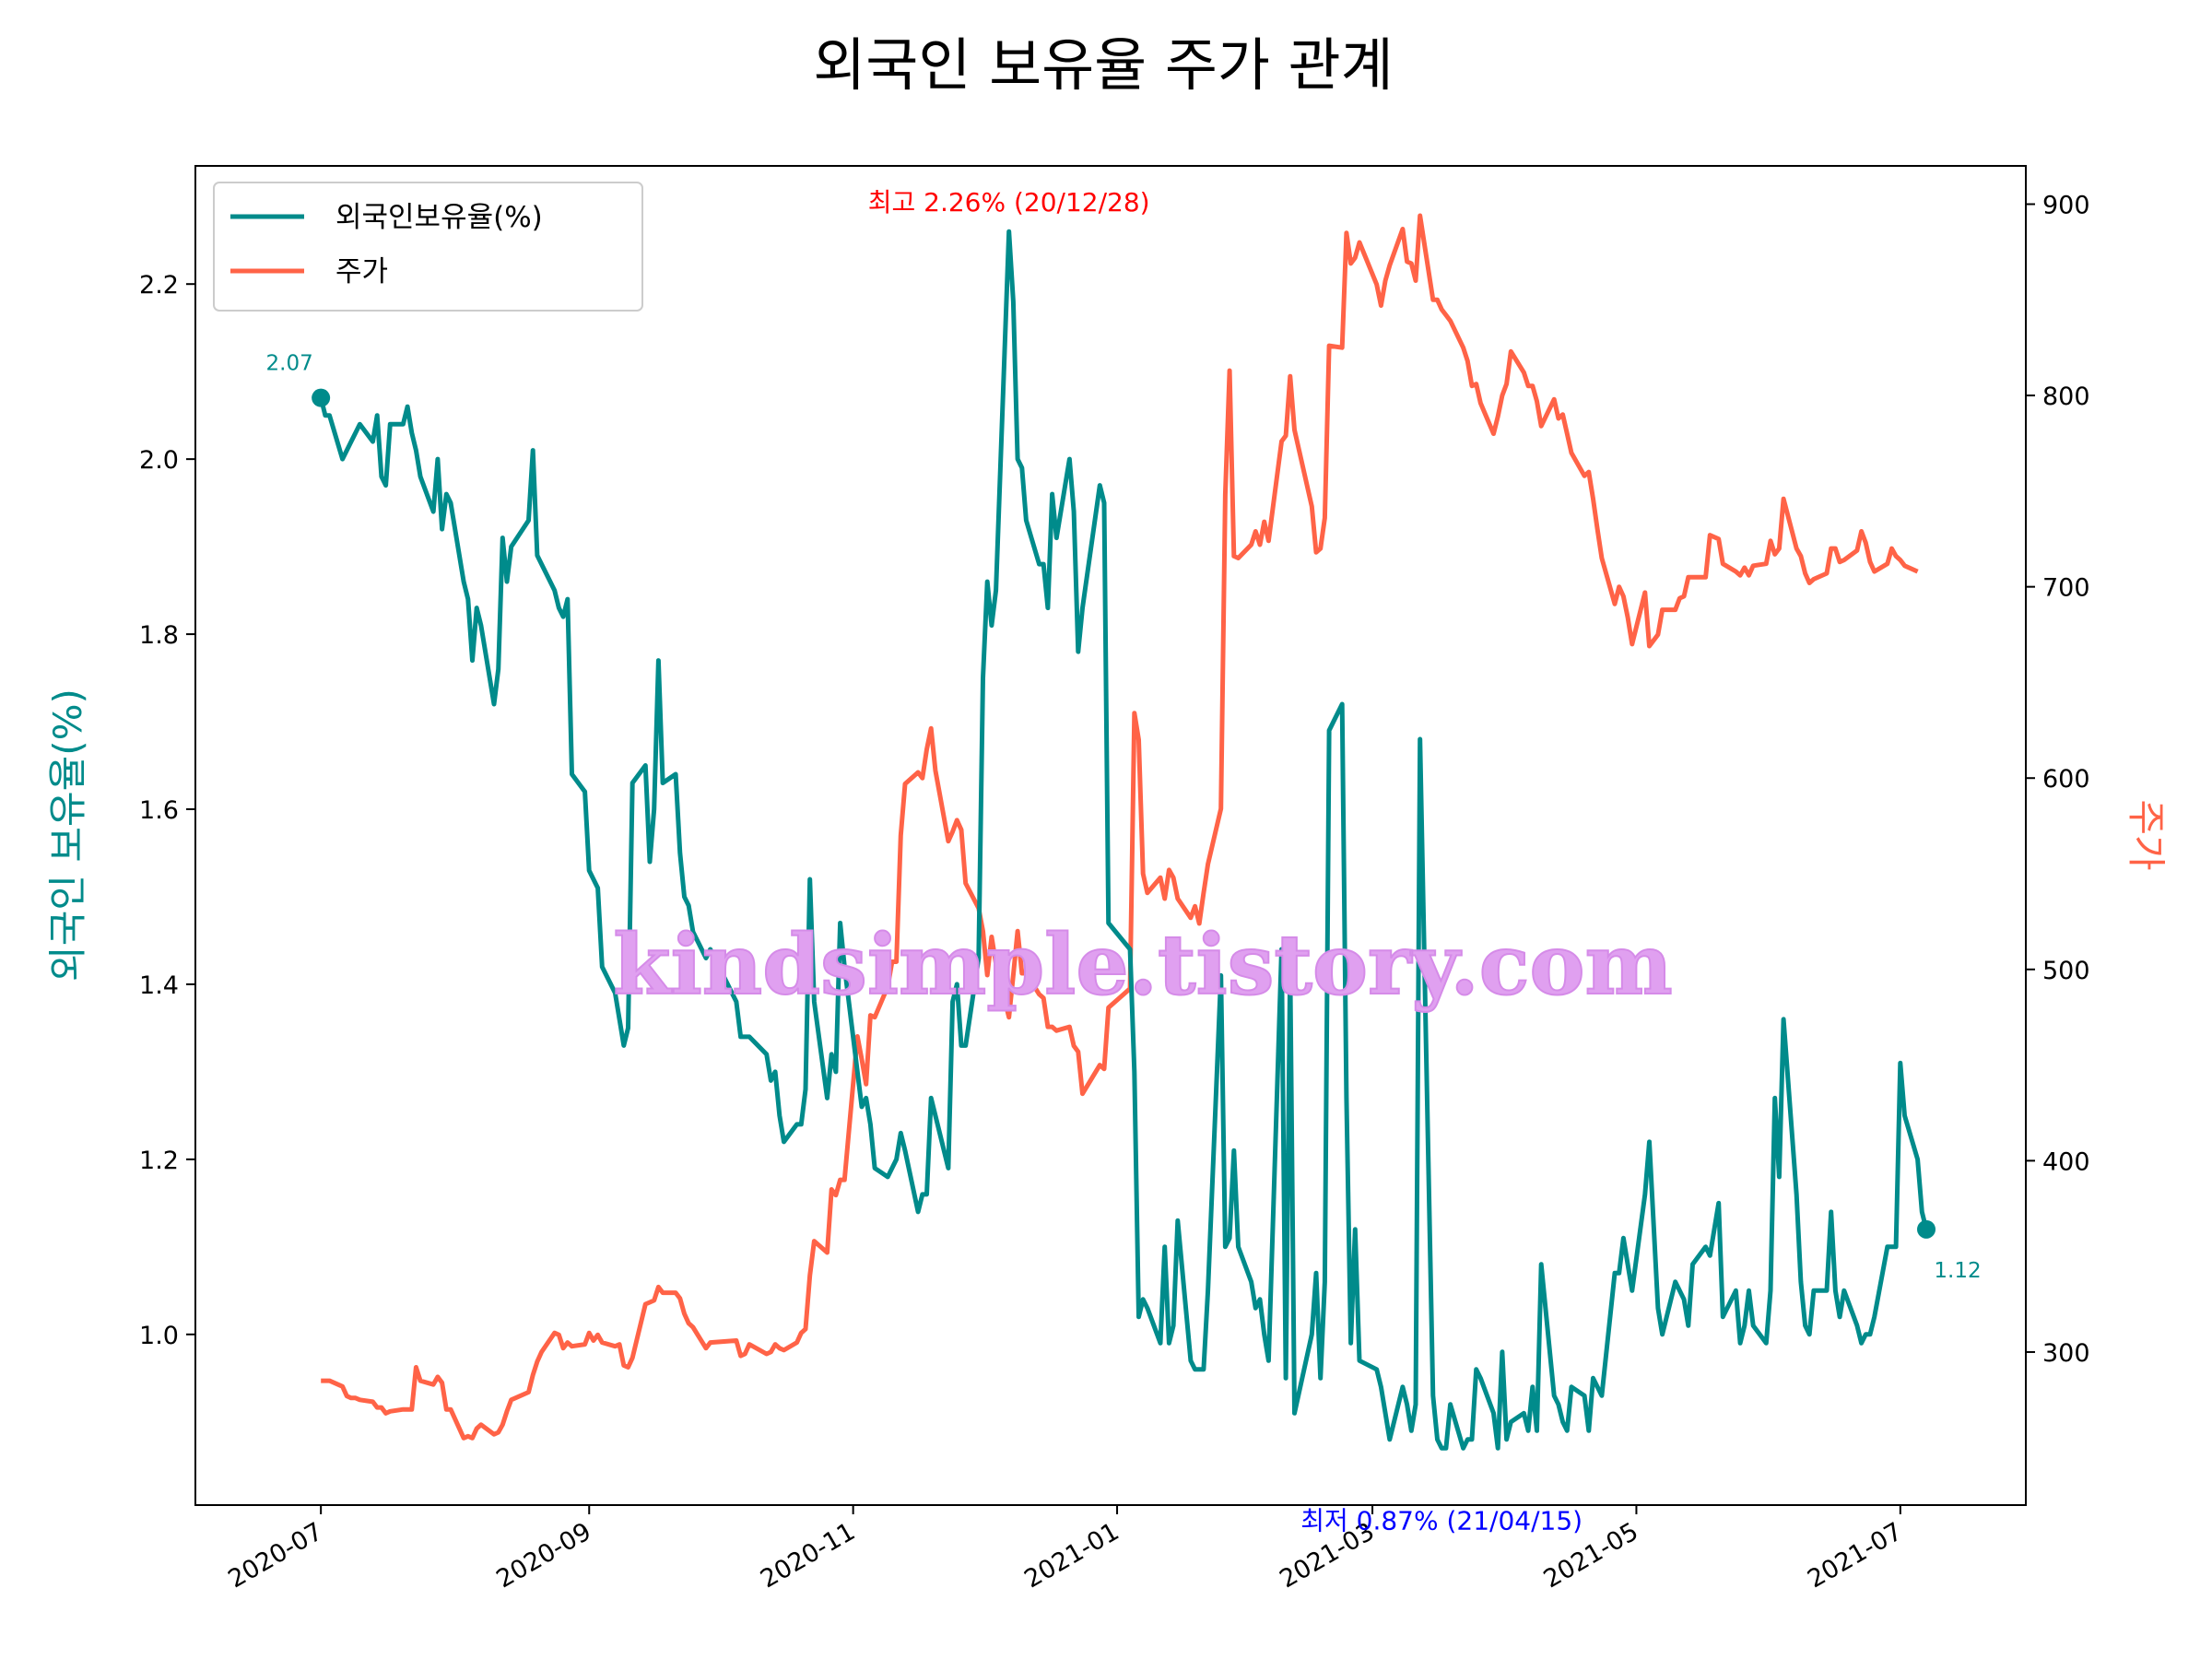 Image resolution: width=2212 pixels, height=1659 pixels. What do you see at coordinates (808, 1555) in the screenshot?
I see `x-tick-label: 2020-11` at bounding box center [808, 1555].